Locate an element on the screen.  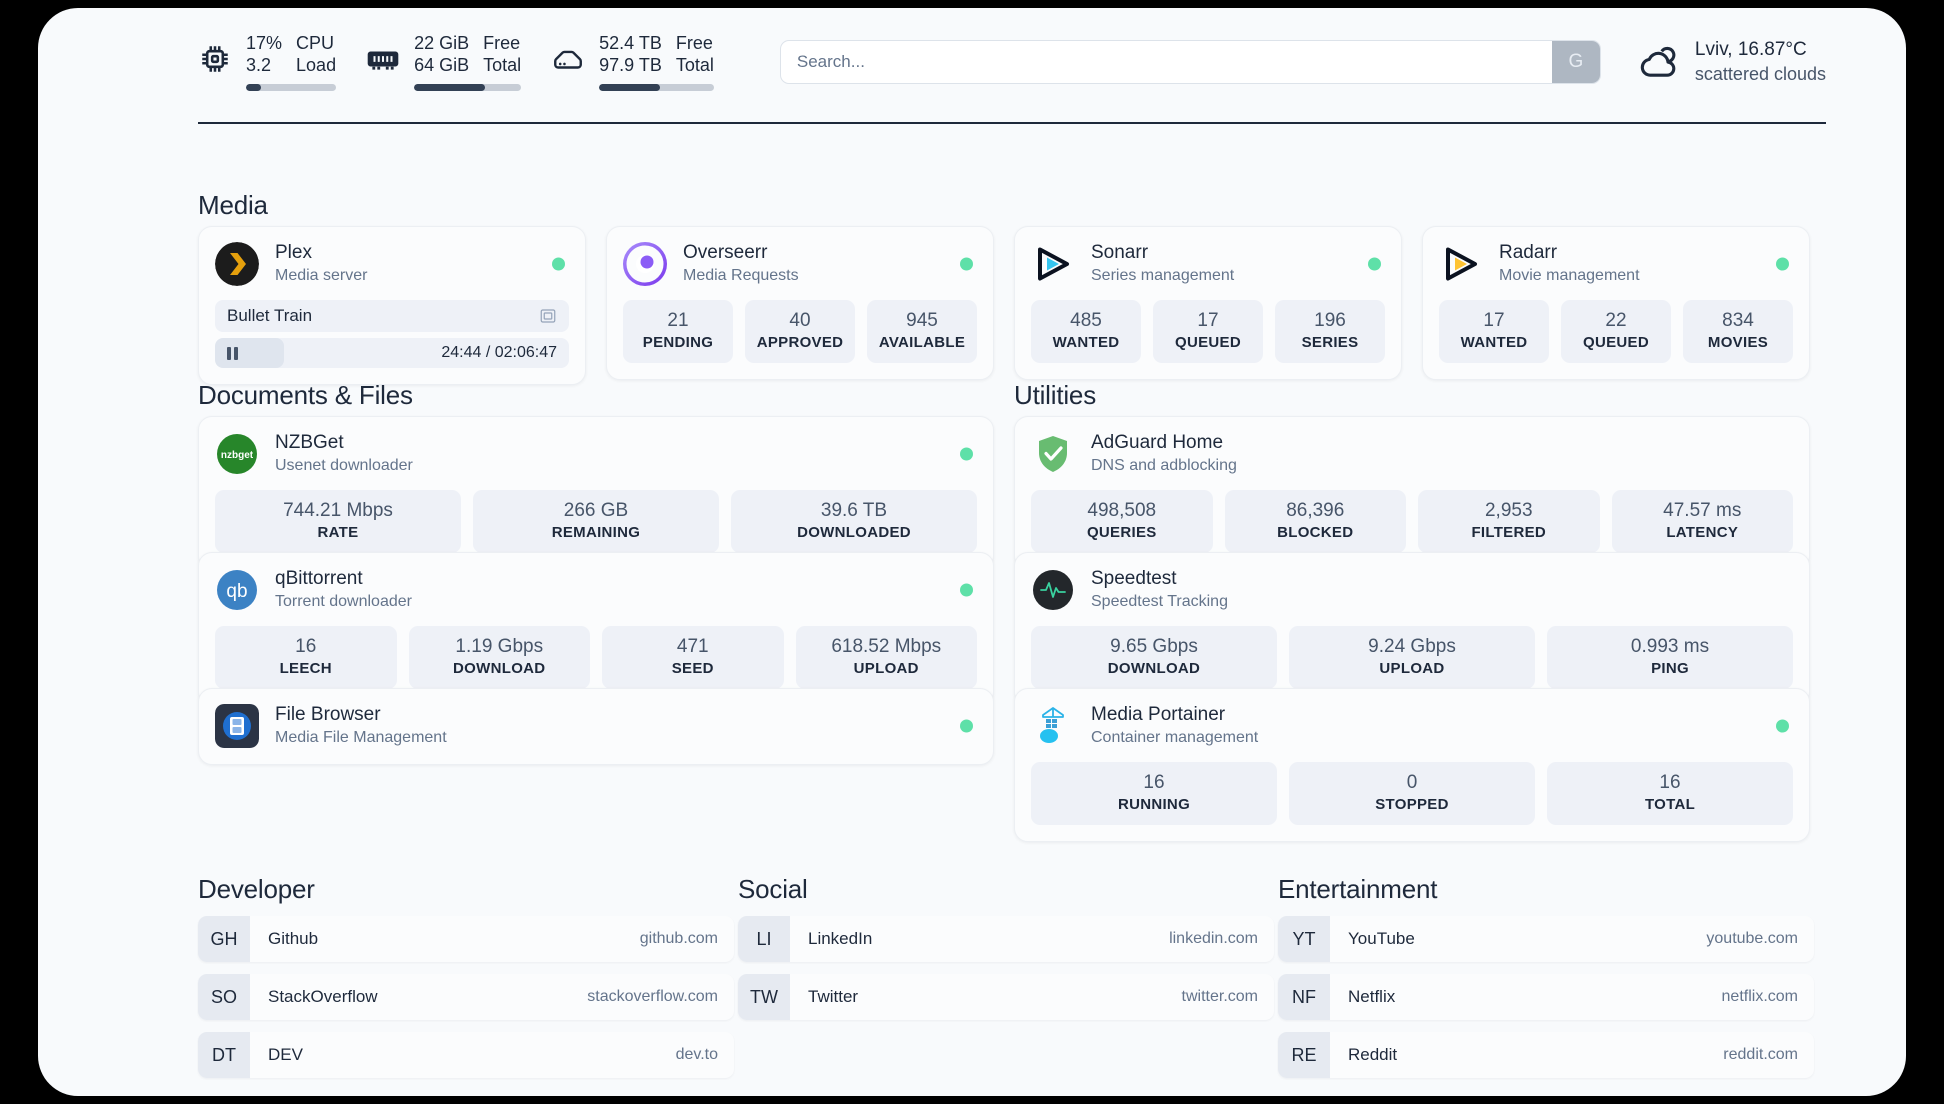
stat-box: 744.21 Mbps RATE is located at coordinates (338, 521).